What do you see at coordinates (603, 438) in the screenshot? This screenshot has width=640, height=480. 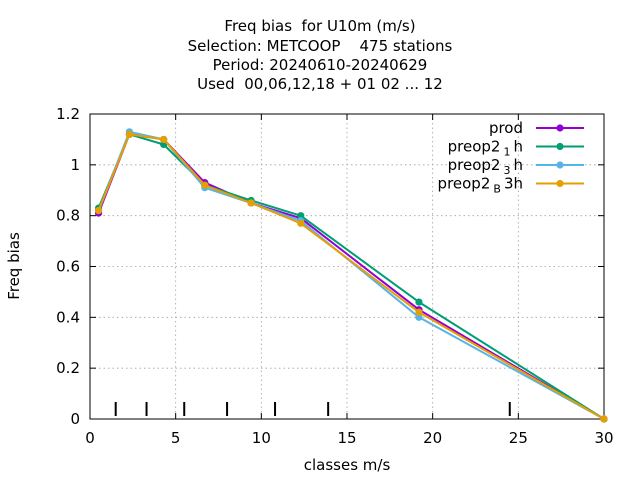 I see `x-tick-label: 30` at bounding box center [603, 438].